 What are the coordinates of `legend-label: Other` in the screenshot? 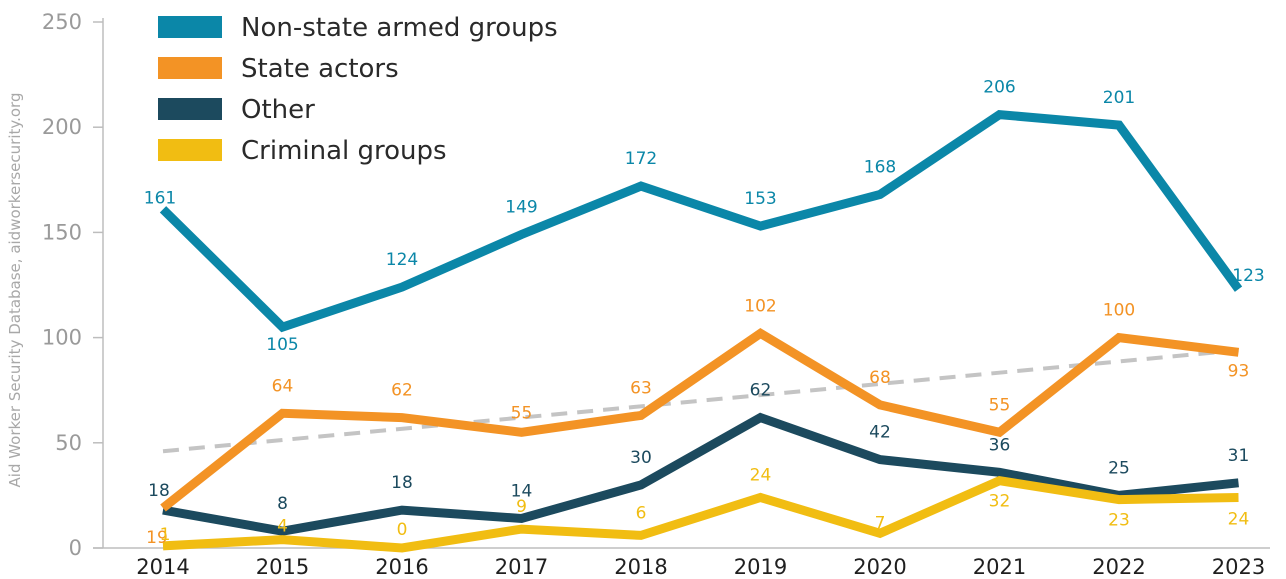 It's located at (278, 110).